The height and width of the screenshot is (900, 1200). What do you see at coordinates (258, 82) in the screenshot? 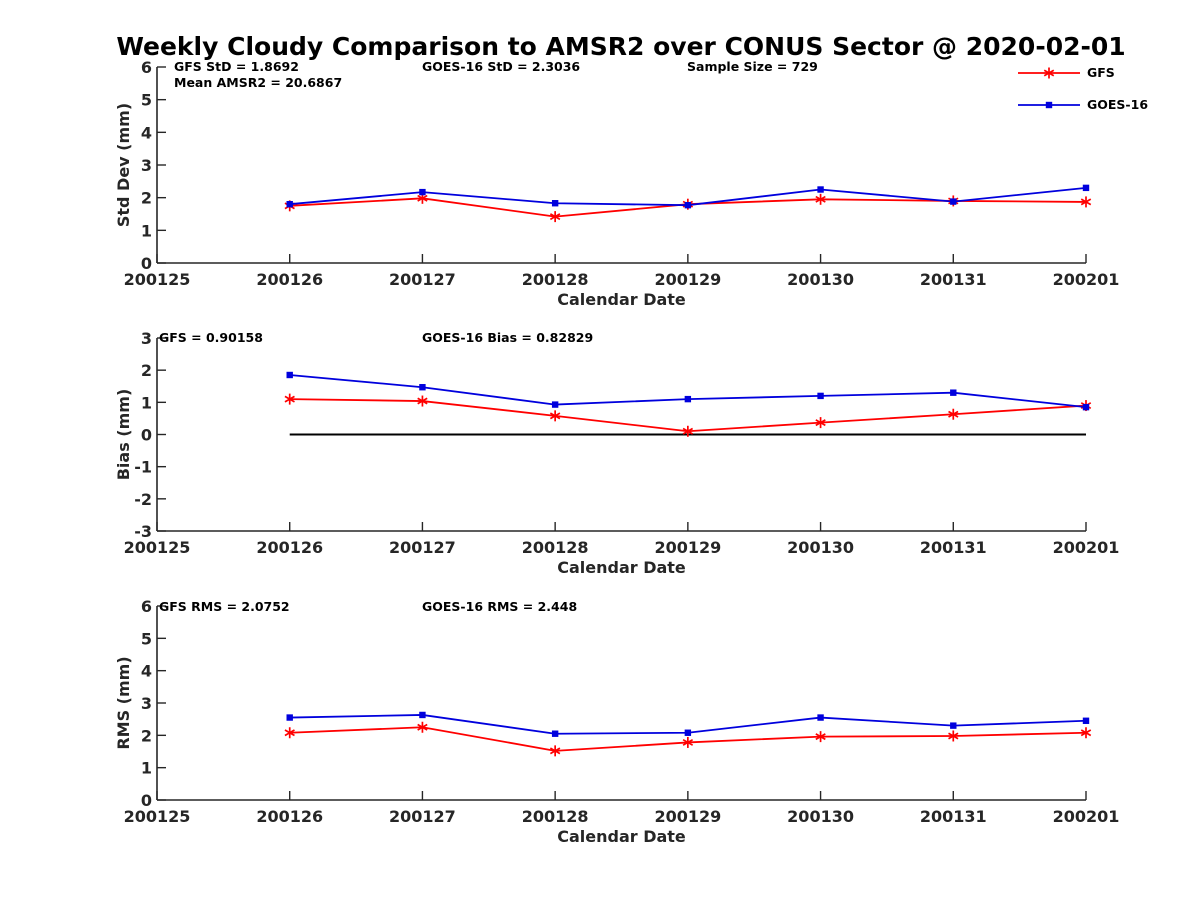
I see `stat-annotation: Mean AMSR2 = 20.6867` at bounding box center [258, 82].